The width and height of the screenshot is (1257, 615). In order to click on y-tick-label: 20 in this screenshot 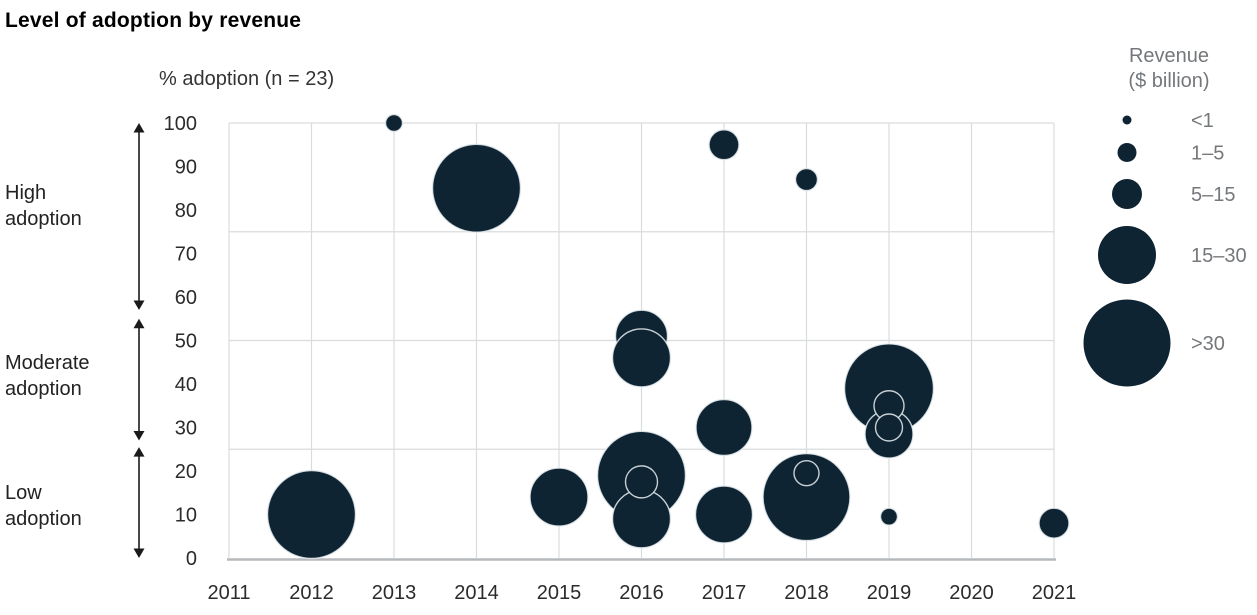, I will do `click(186, 472)`.